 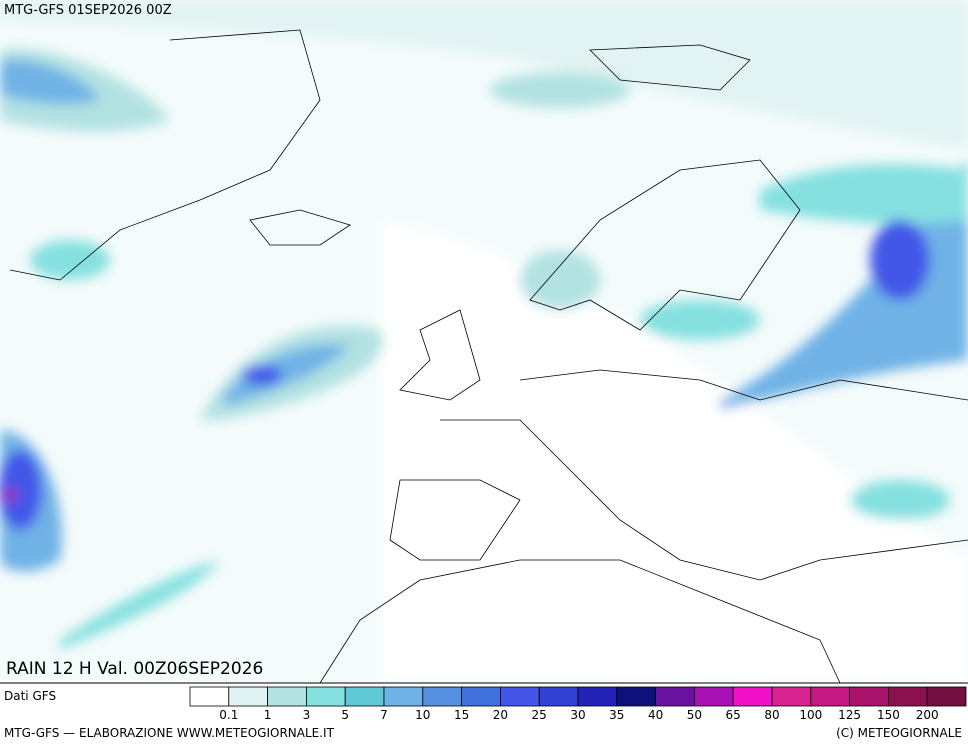 What do you see at coordinates (616, 715) in the screenshot?
I see `legend-label: 35` at bounding box center [616, 715].